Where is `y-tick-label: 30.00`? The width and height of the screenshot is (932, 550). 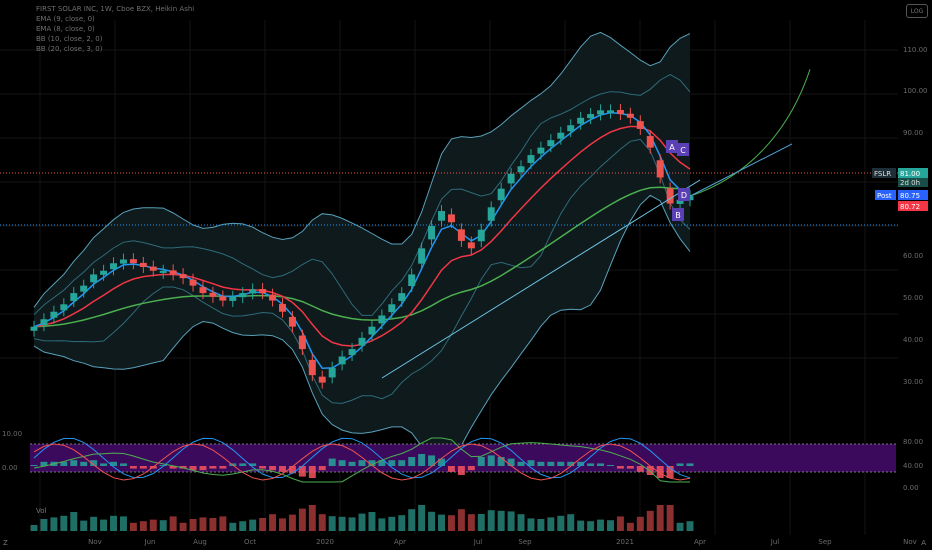
y-tick-label: 30.00 is located at coordinates (913, 382).